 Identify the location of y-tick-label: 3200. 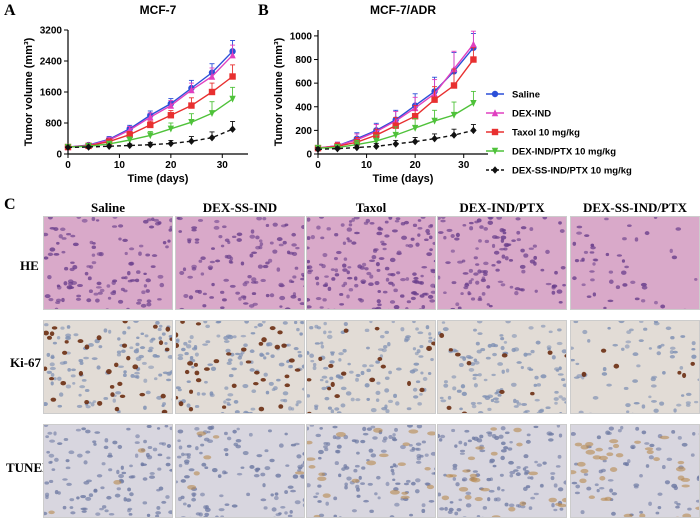
(51, 31).